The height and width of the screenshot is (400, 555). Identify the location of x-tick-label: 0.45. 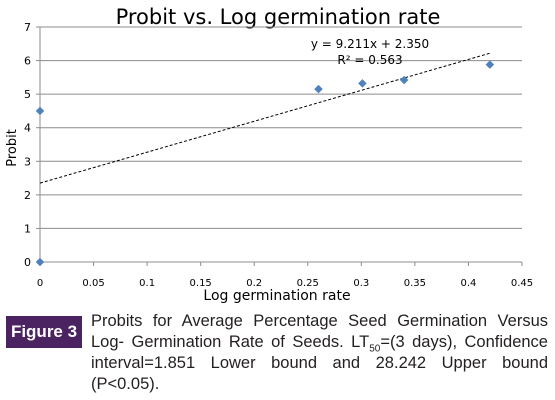
(522, 283).